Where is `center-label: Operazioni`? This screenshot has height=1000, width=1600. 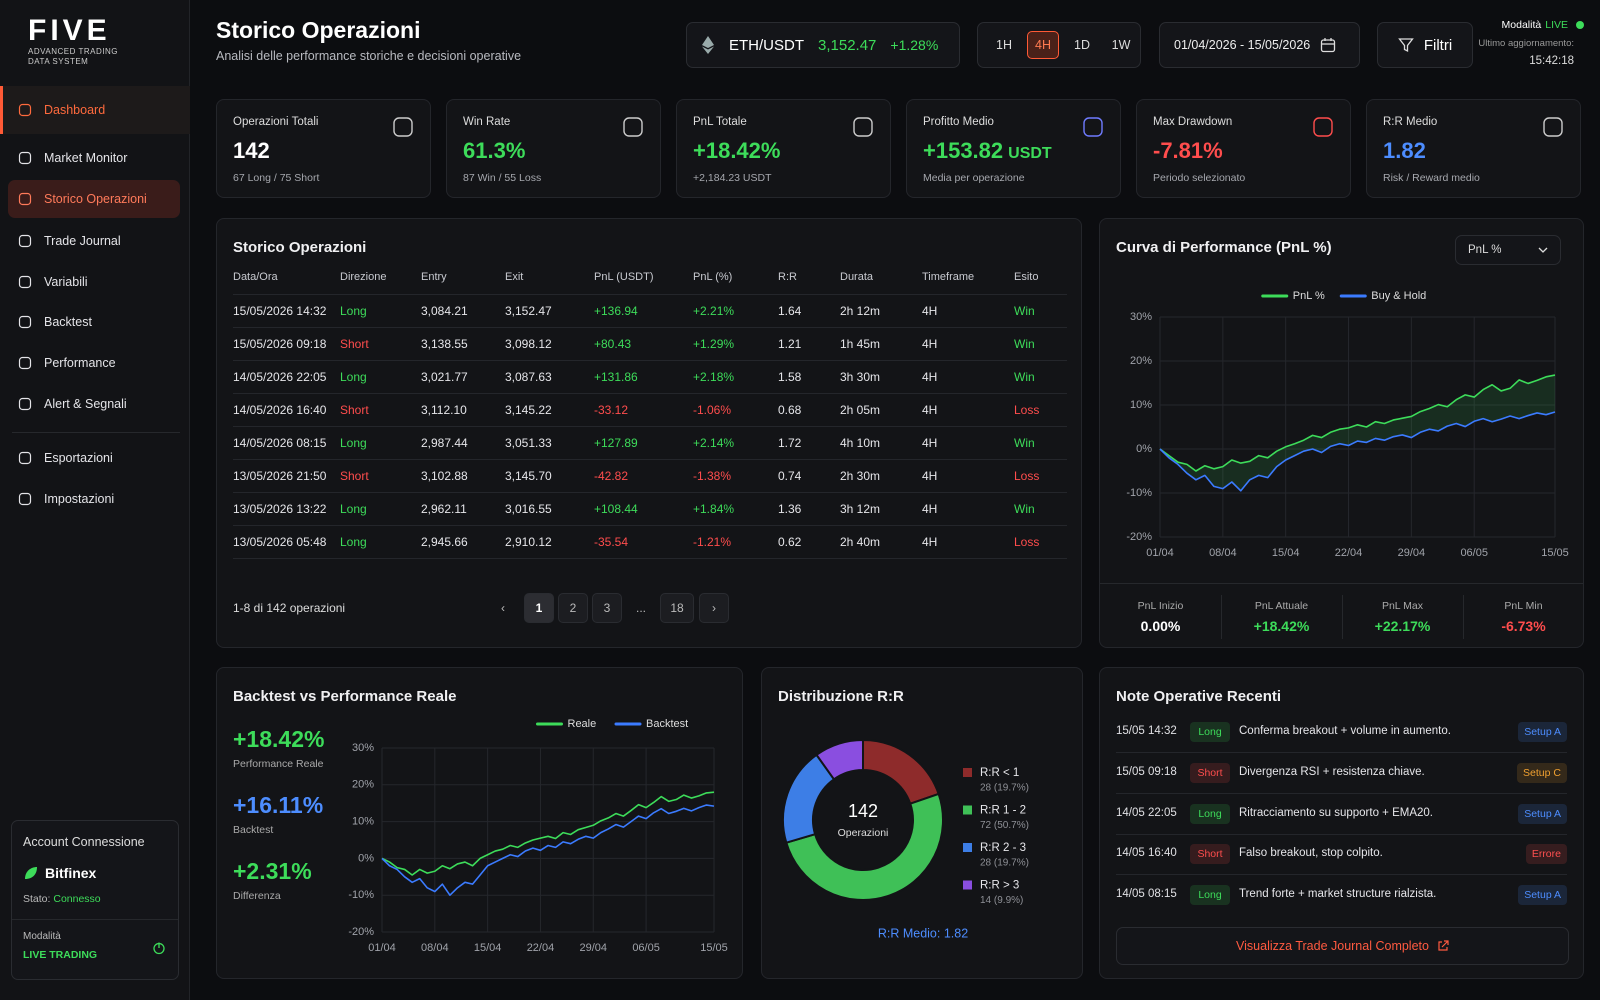 center-label: Operazioni is located at coordinates (863, 833).